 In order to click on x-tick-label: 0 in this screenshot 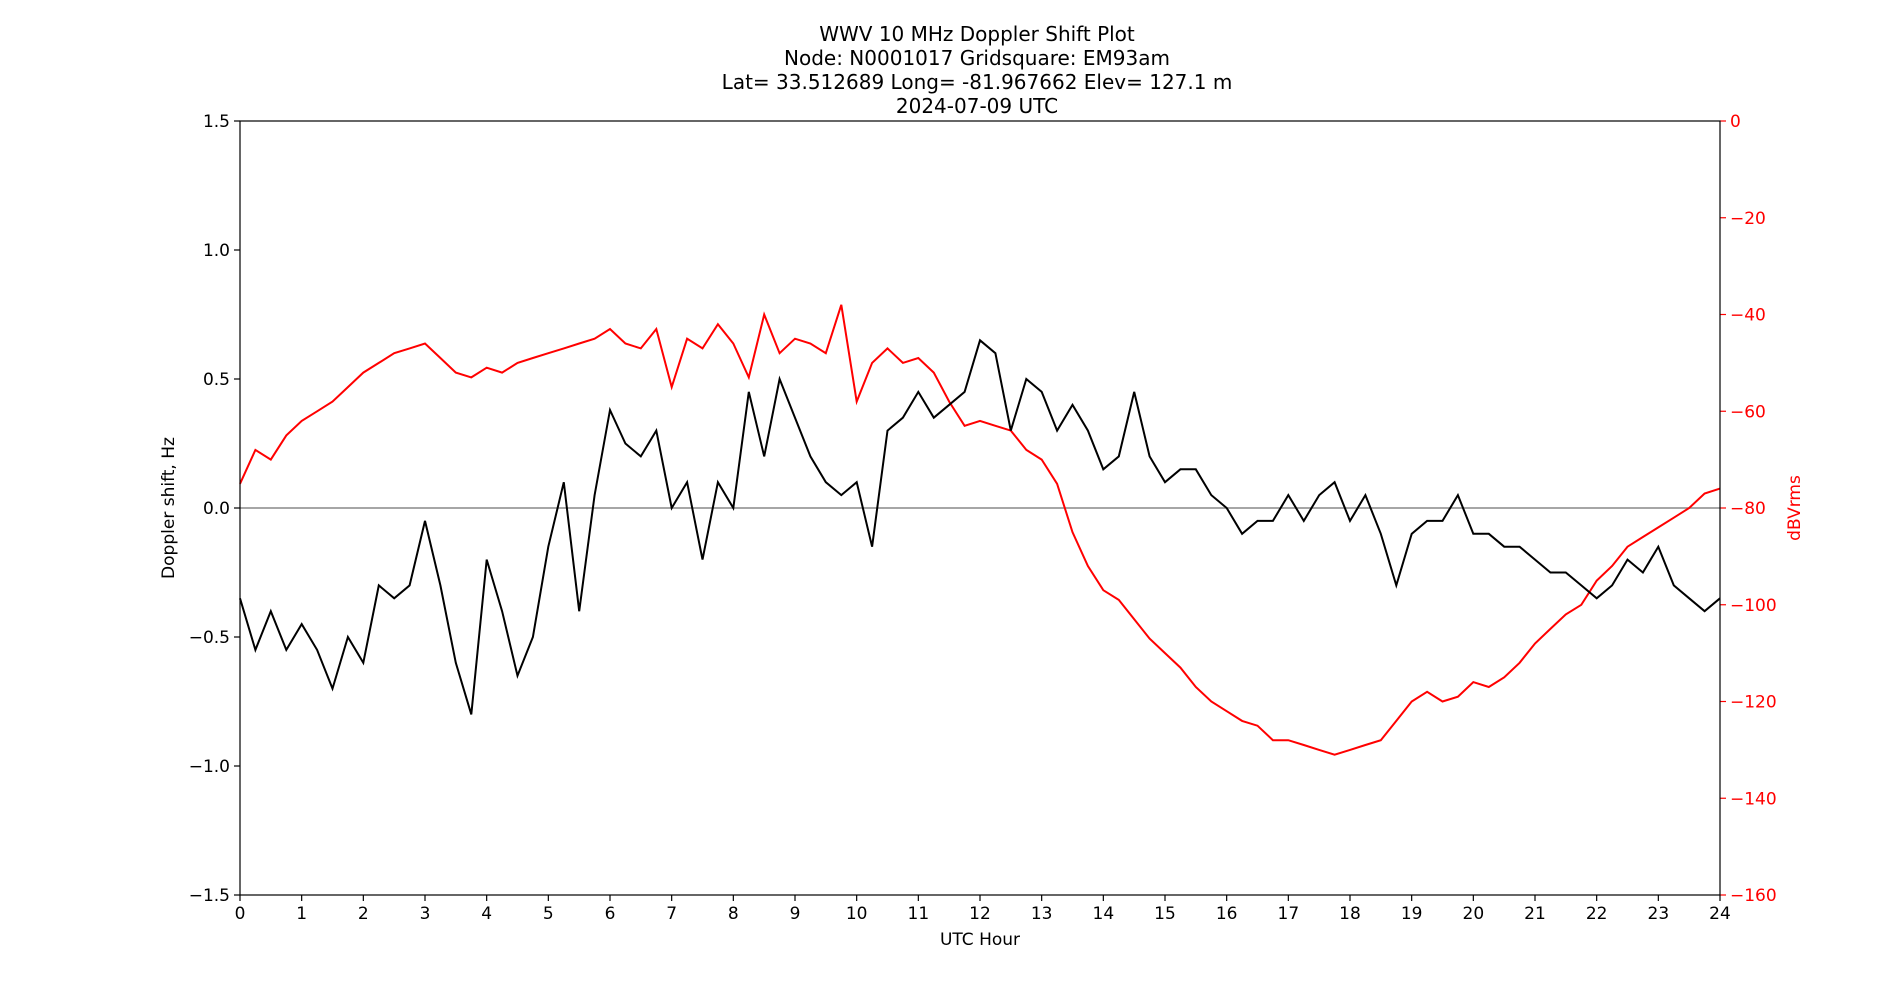, I will do `click(240, 914)`.